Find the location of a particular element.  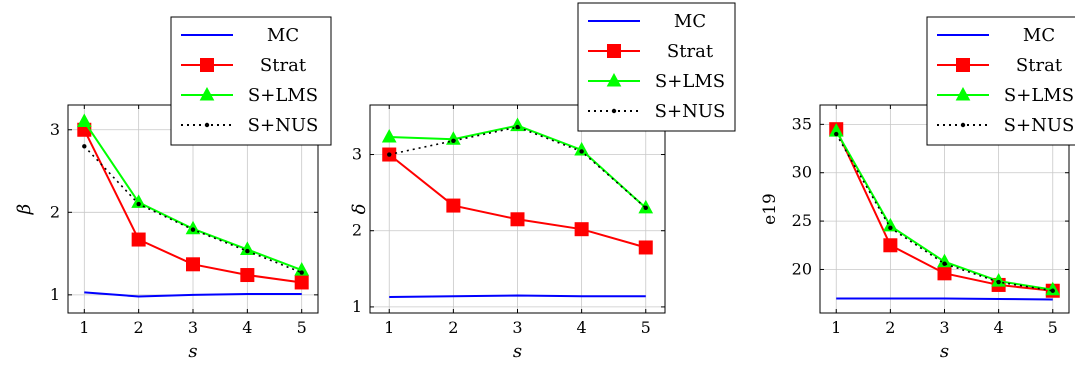

y-tick-label: 35 is located at coordinates (802, 123).